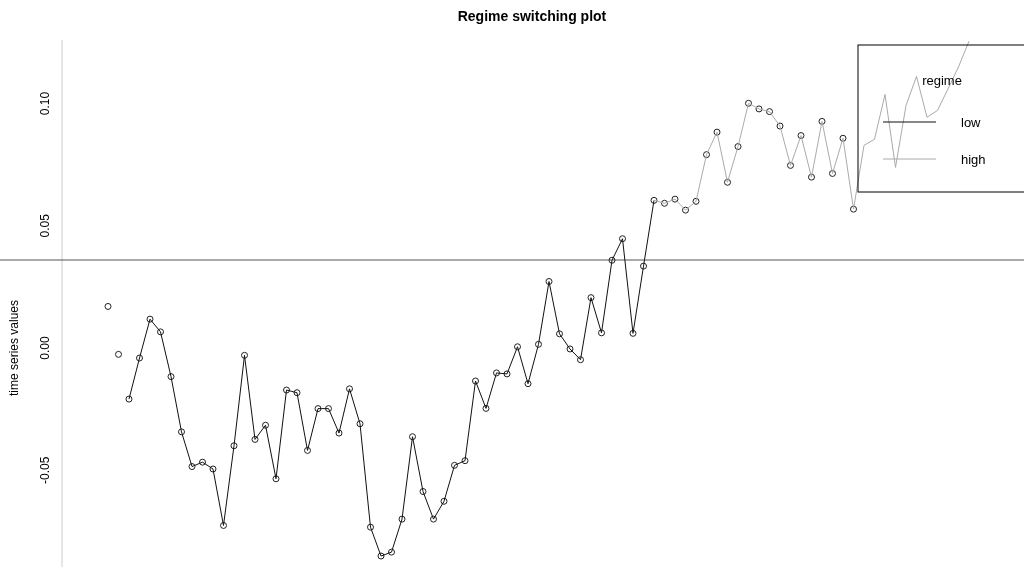 This screenshot has height=567, width=1024. Describe the element at coordinates (532, 16) in the screenshot. I see `chart-title: Regime switching plot` at that location.